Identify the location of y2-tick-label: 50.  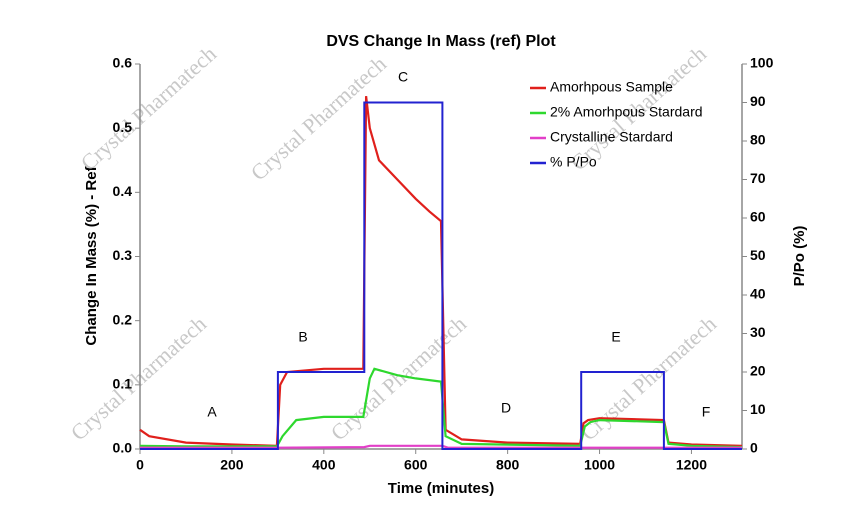
(758, 255).